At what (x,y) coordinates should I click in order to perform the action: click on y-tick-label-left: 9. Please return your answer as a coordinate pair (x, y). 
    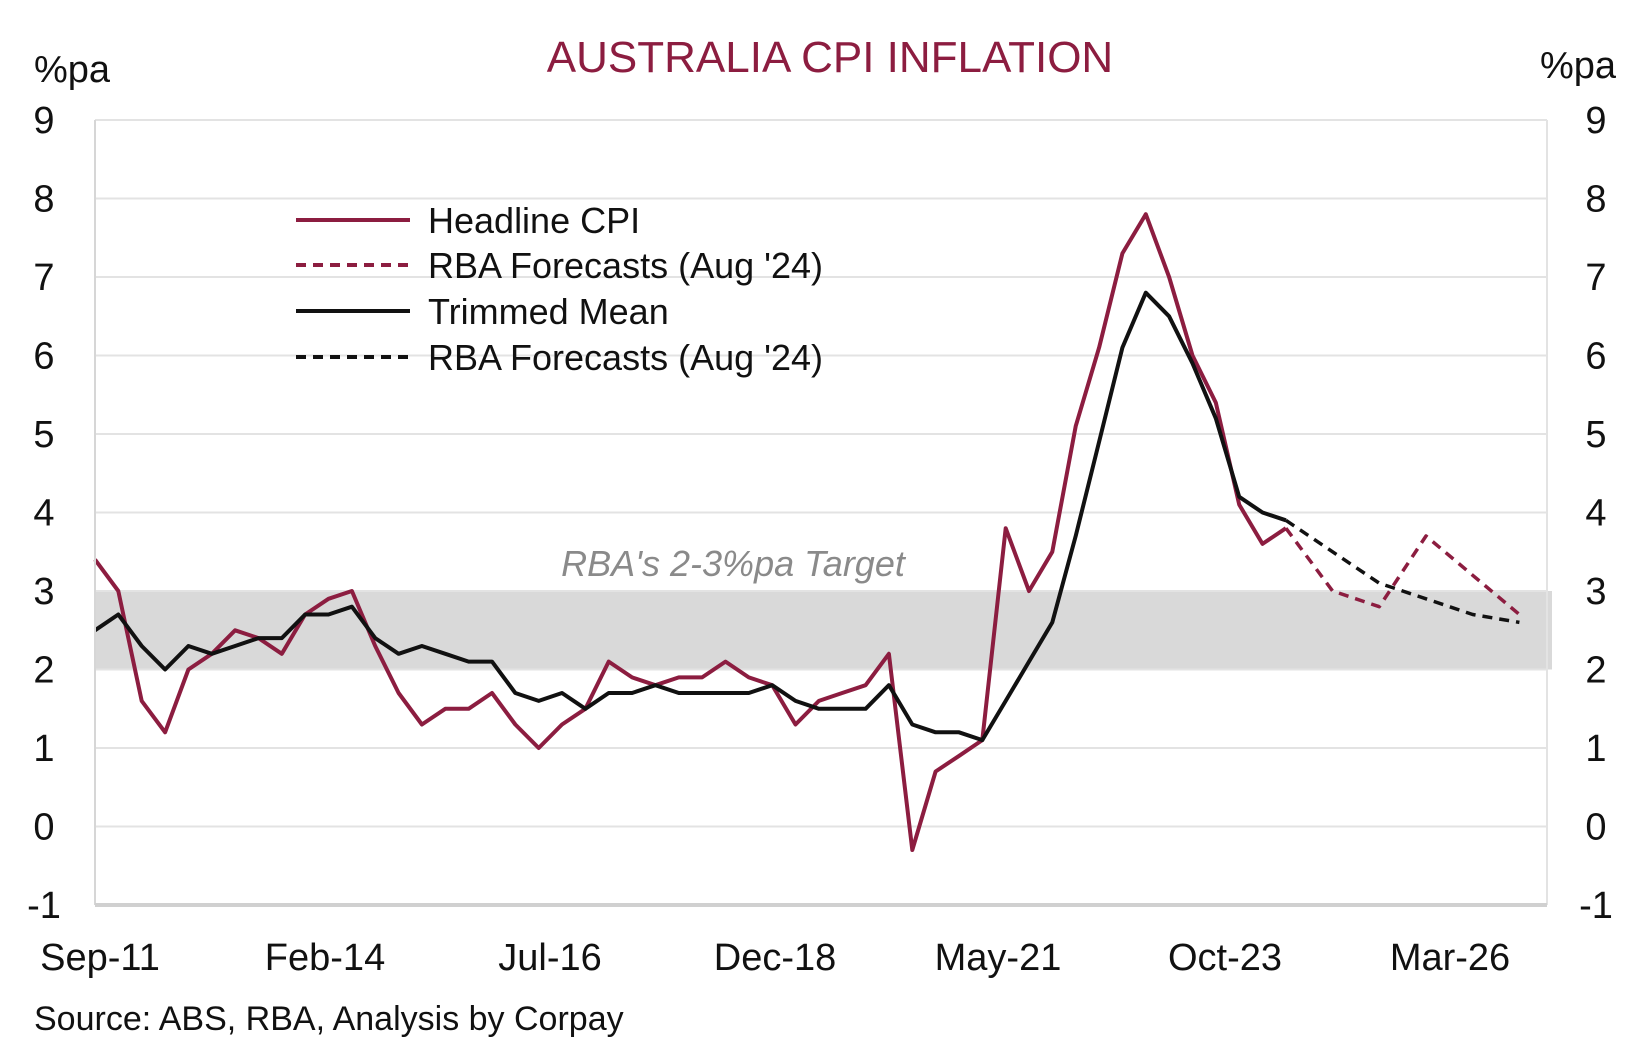
    Looking at the image, I should click on (43, 121).